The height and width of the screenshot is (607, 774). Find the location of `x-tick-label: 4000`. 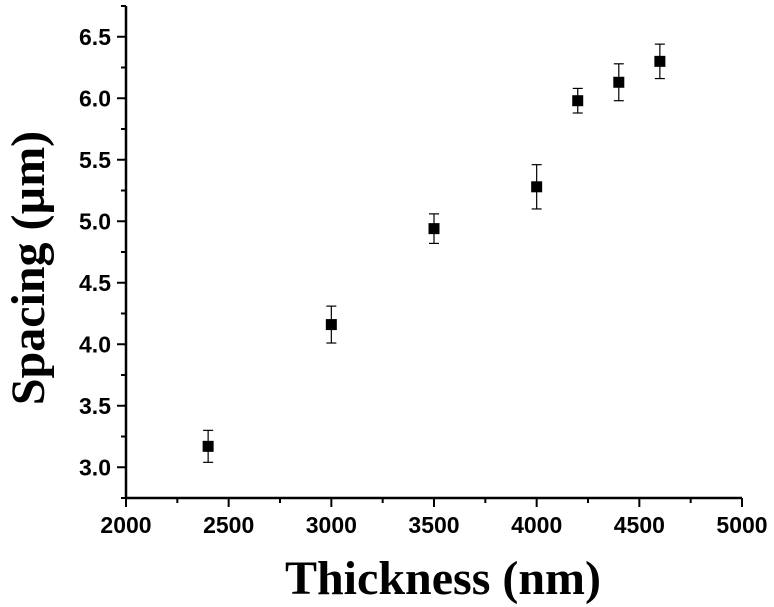

x-tick-label: 4000 is located at coordinates (536, 525).